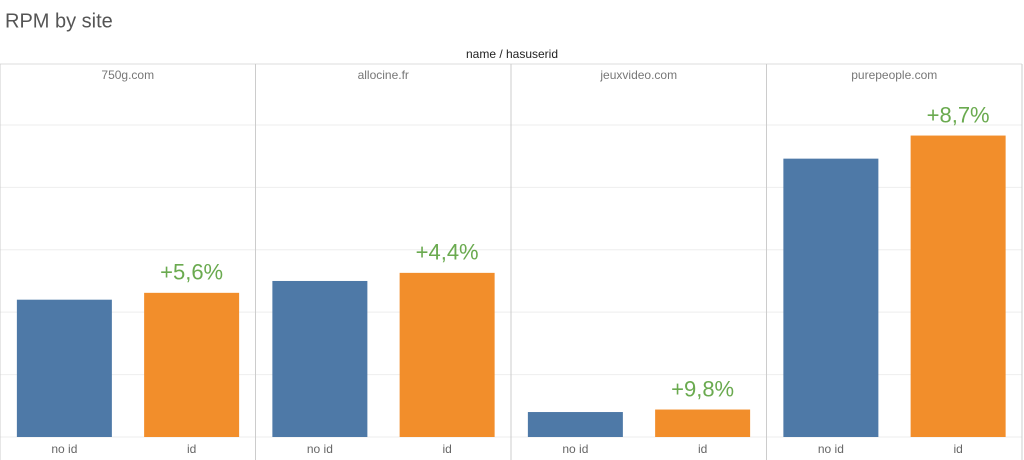 The width and height of the screenshot is (1024, 460). Describe the element at coordinates (447, 252) in the screenshot. I see `annotation: +4,4%` at that location.